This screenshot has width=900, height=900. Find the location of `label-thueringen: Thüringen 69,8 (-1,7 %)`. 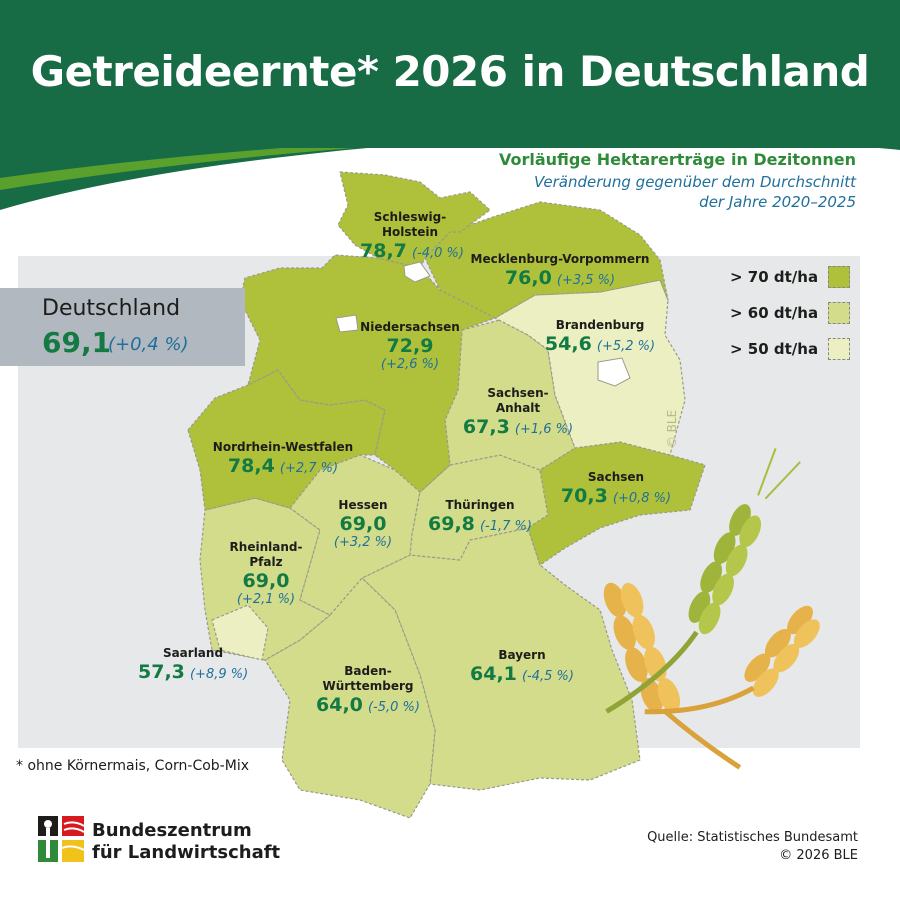

label-thueringen: Thüringen 69,8 (-1,7 %) is located at coordinates (480, 516).